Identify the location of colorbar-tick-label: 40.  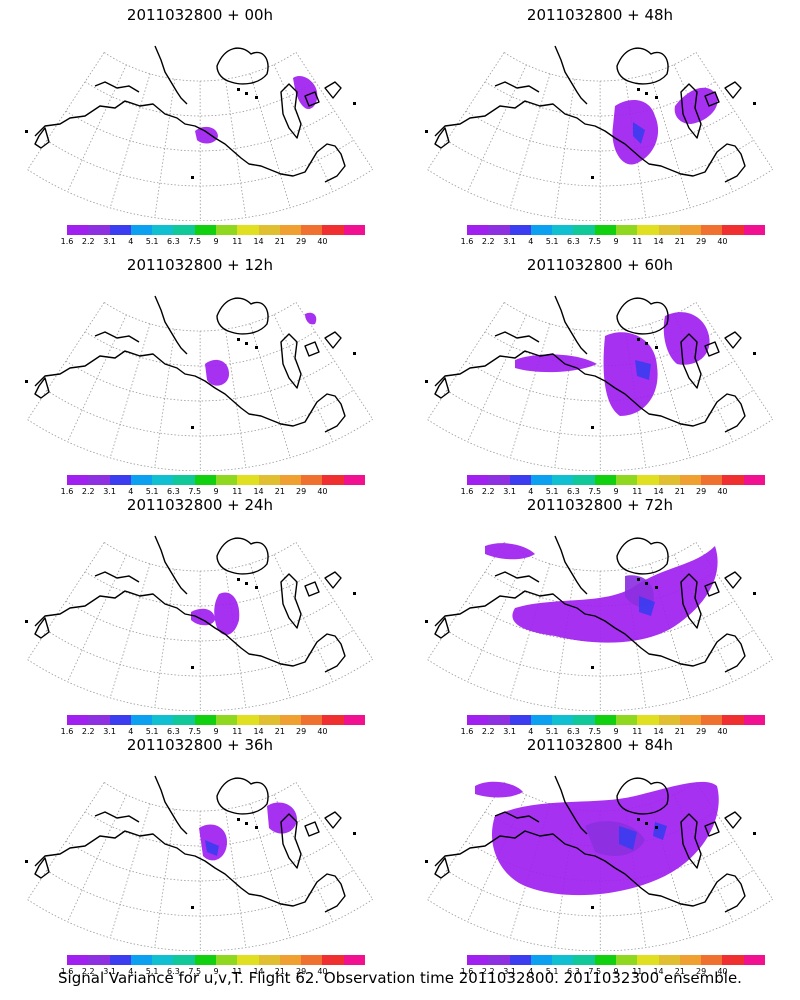
(722, 491).